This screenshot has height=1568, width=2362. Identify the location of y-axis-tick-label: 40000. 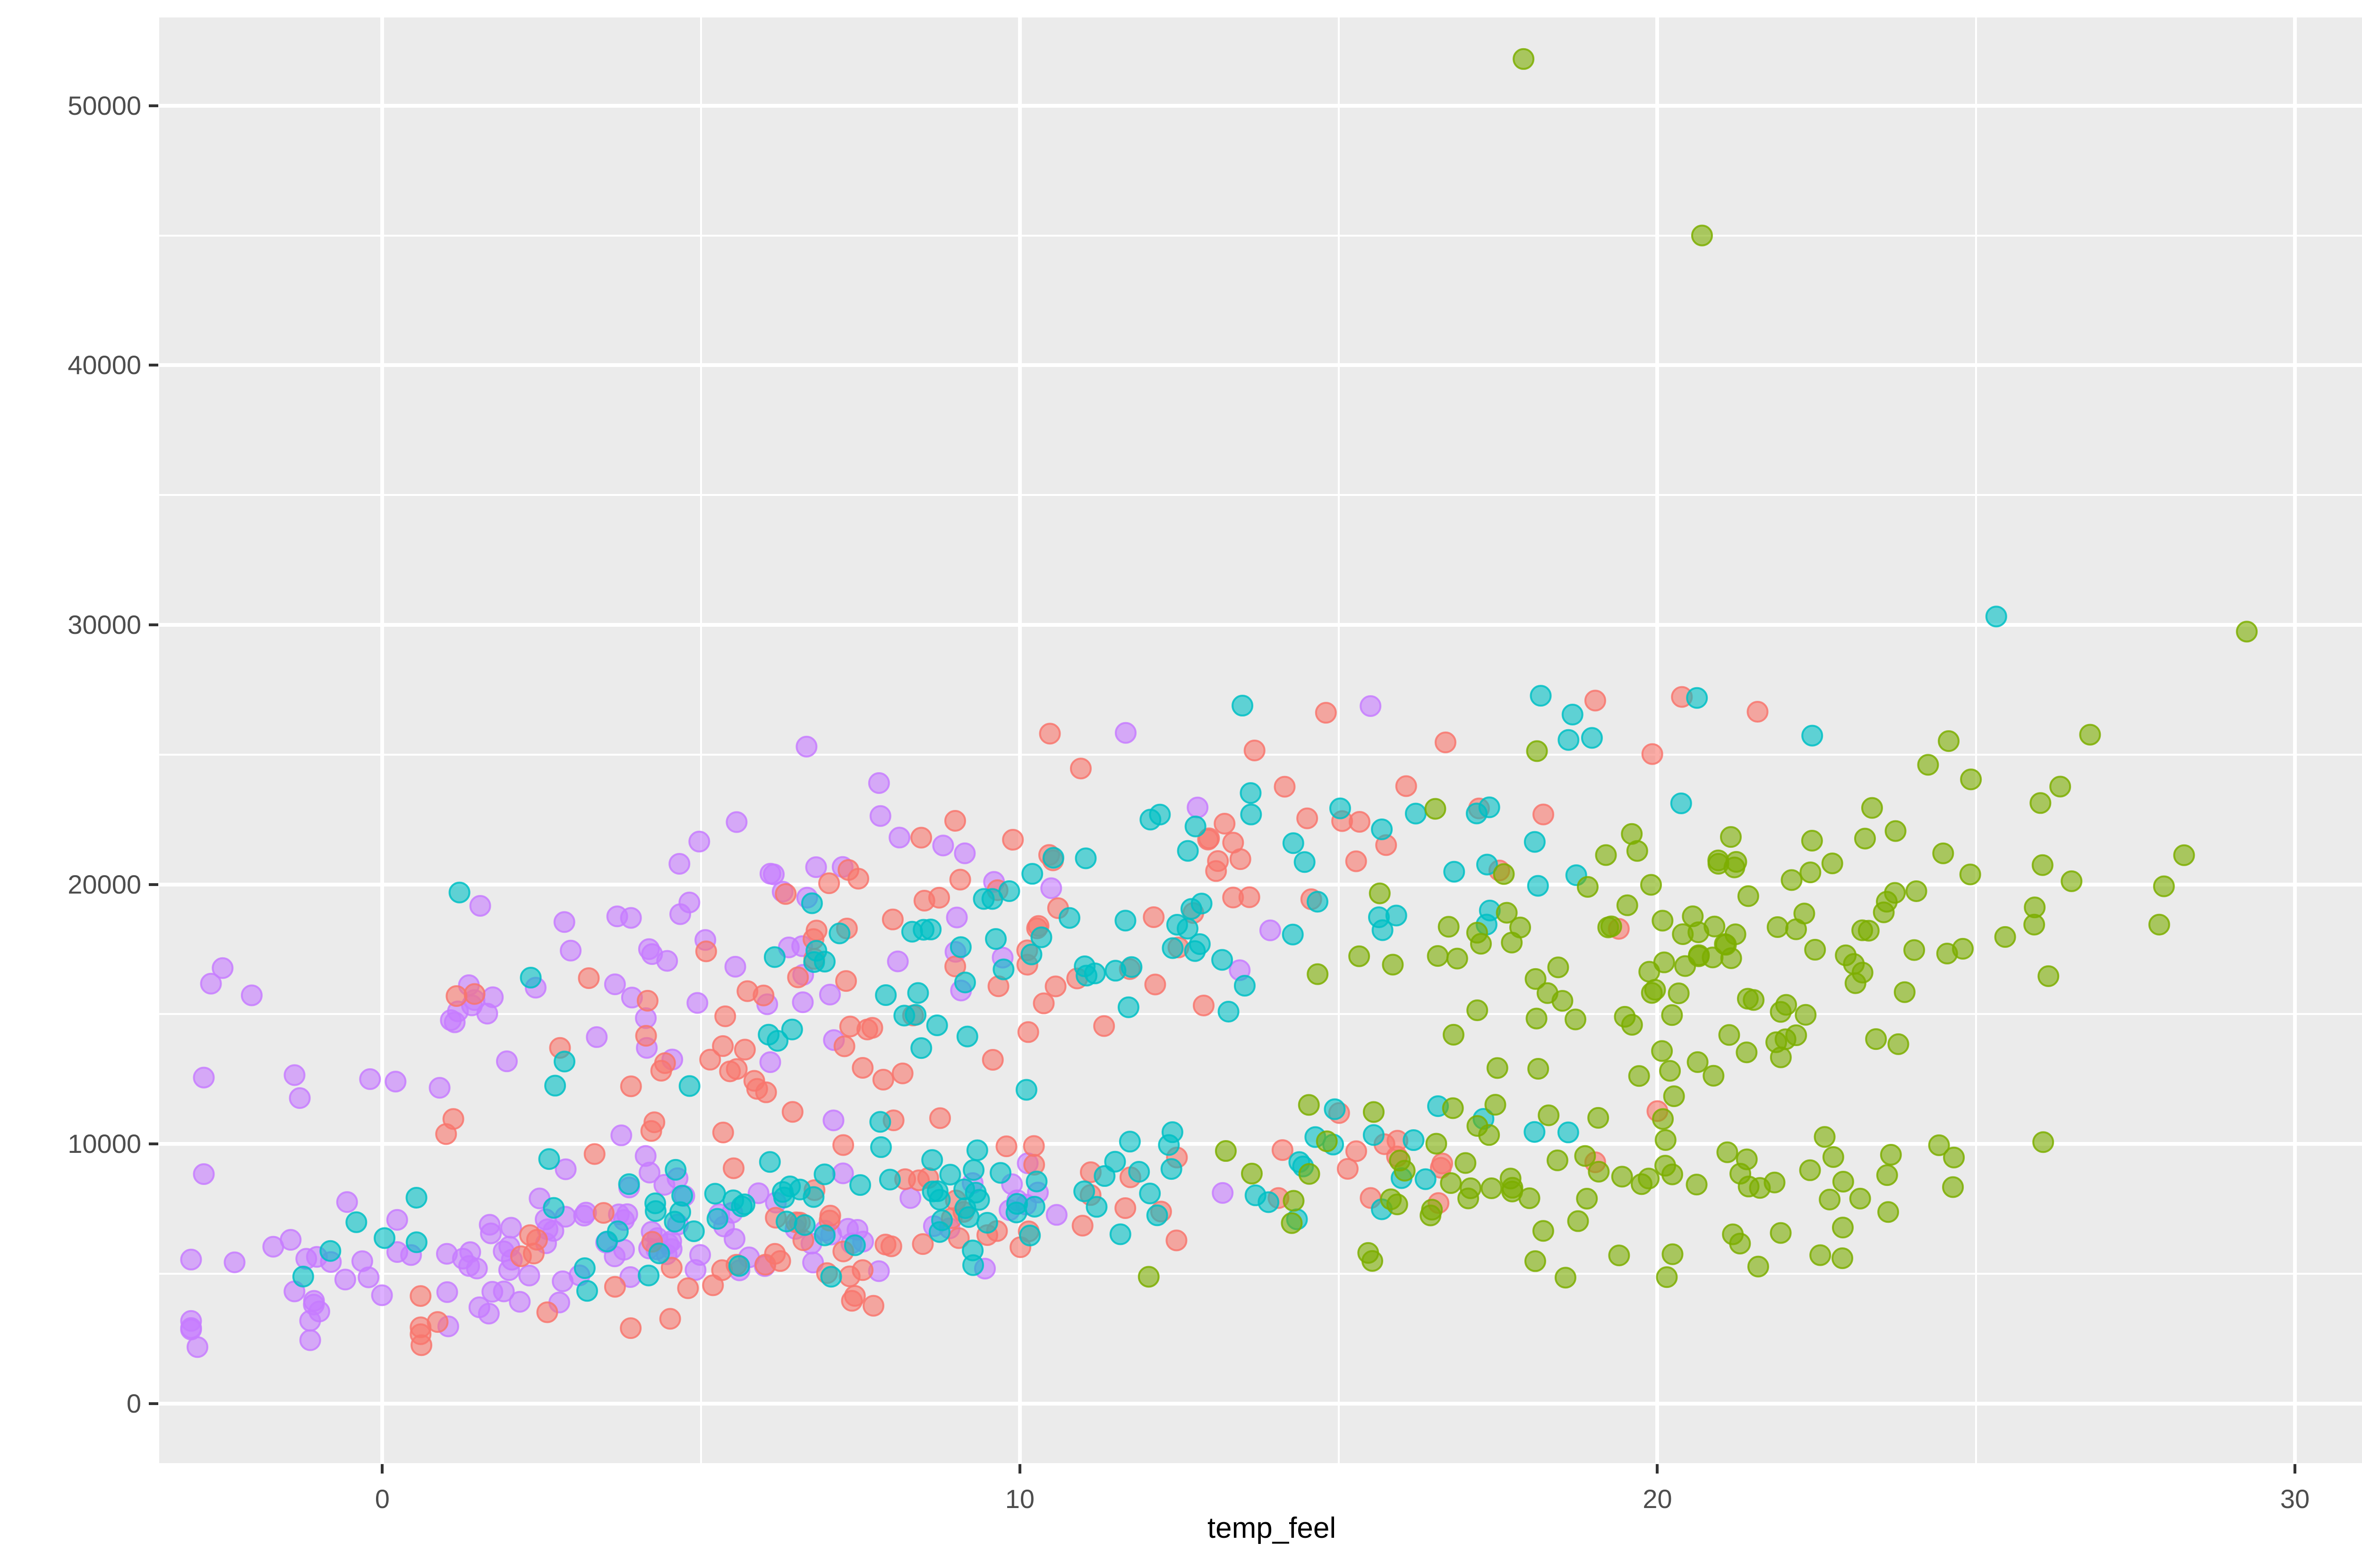
(104, 365).